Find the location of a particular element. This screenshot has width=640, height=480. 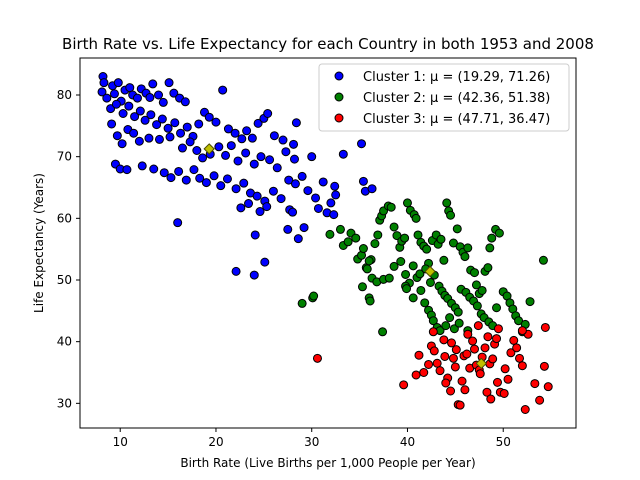

y-tick-label: 60 is located at coordinates (64, 218).